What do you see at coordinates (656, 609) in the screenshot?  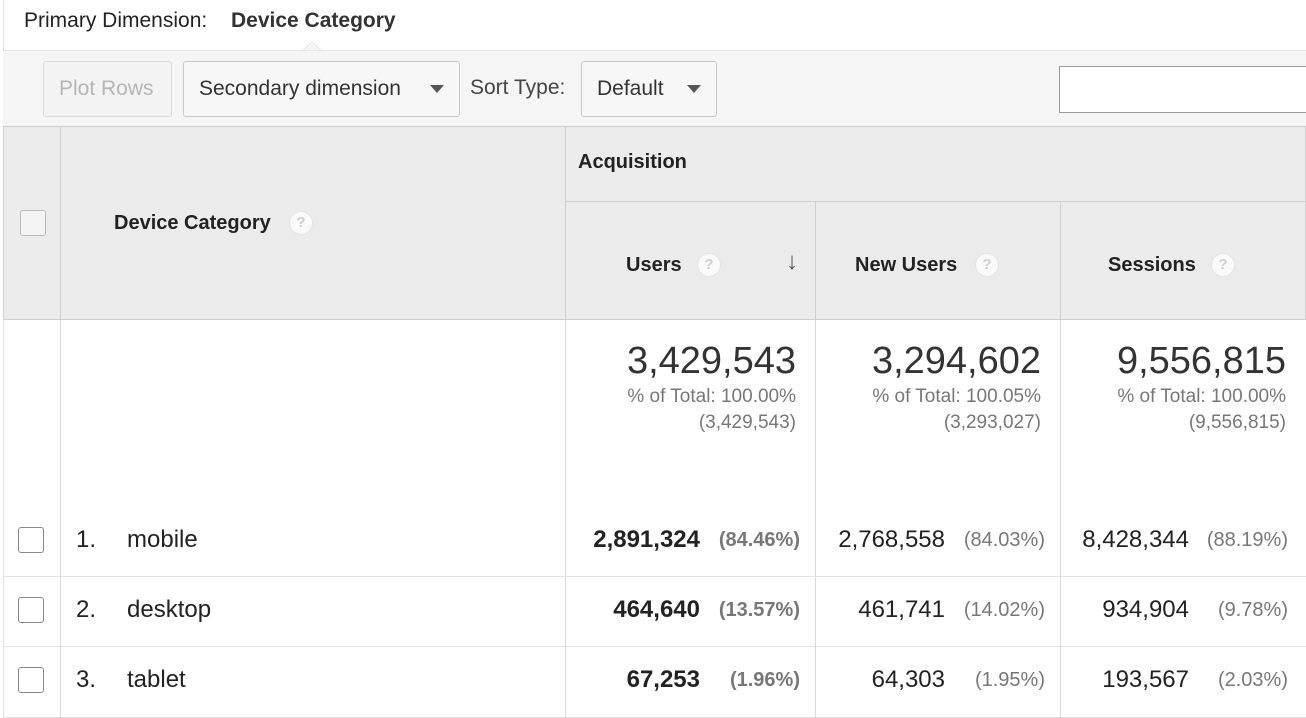 I see `users-value: 464,640` at bounding box center [656, 609].